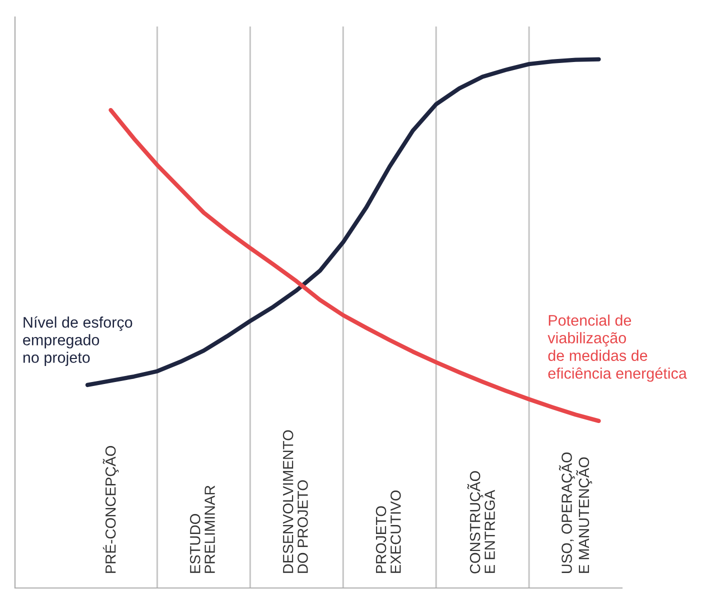  Describe the element at coordinates (388, 531) in the screenshot. I see `x-tick-label: PROJETO EXECUTIVO` at that location.